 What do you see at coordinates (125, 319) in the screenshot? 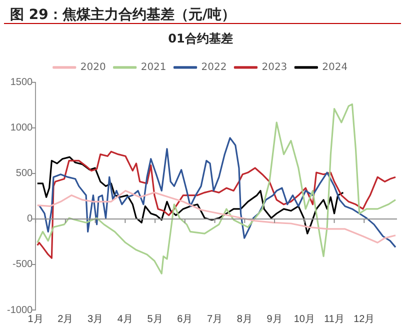
I see `x-tick-label: 4月` at bounding box center [125, 319].